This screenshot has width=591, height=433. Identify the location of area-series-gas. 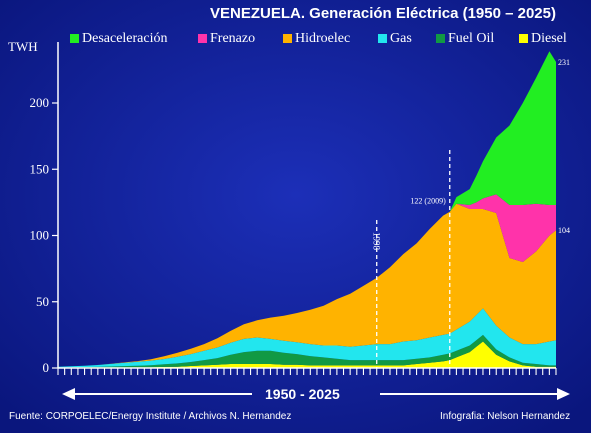
(307, 338).